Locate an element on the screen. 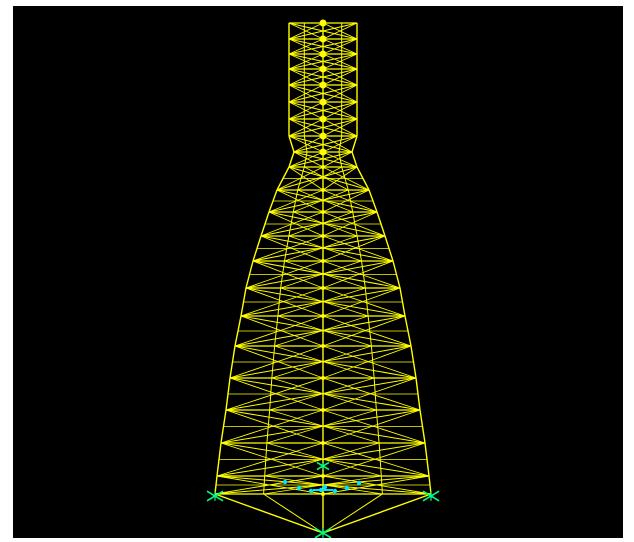 The image size is (634, 542). tower-joints is located at coordinates (323, 257).